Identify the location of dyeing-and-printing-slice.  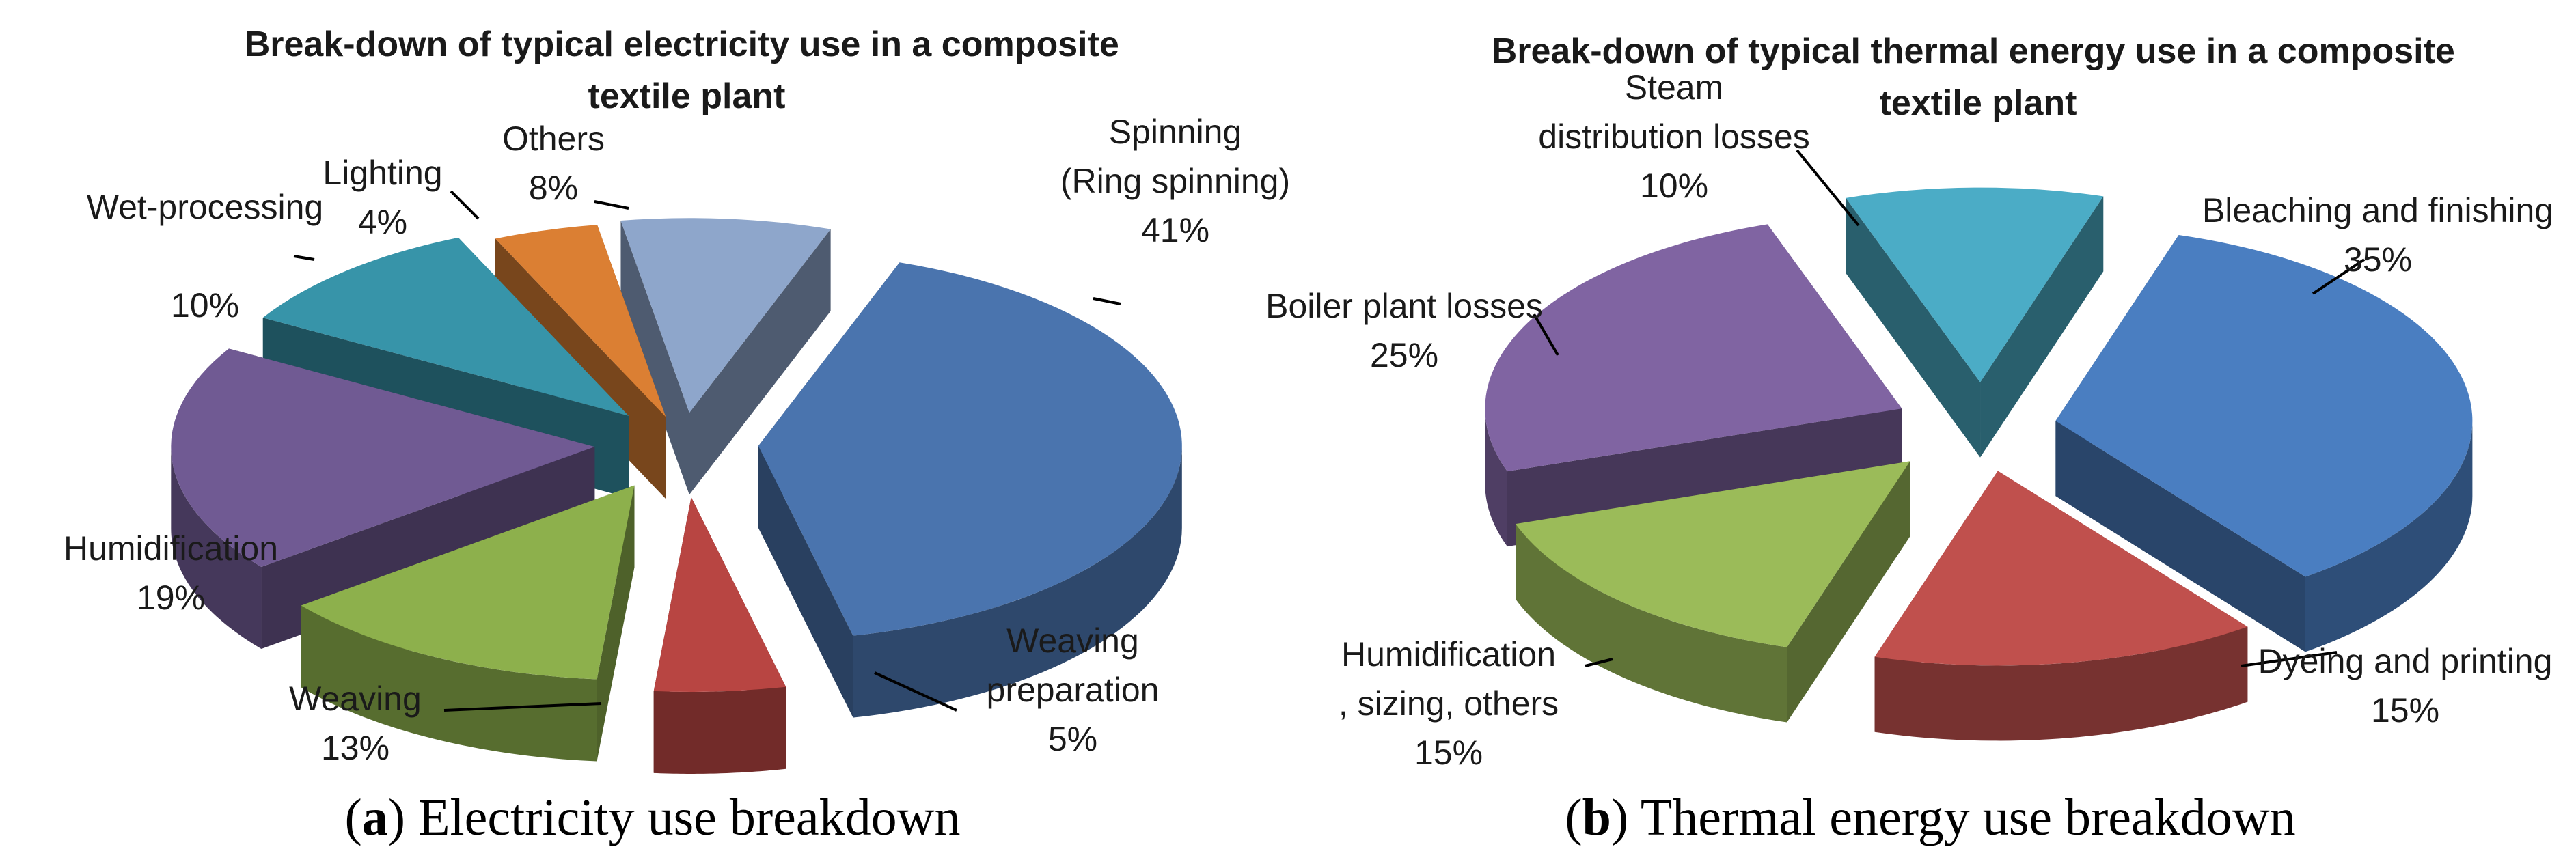
(2061, 569).